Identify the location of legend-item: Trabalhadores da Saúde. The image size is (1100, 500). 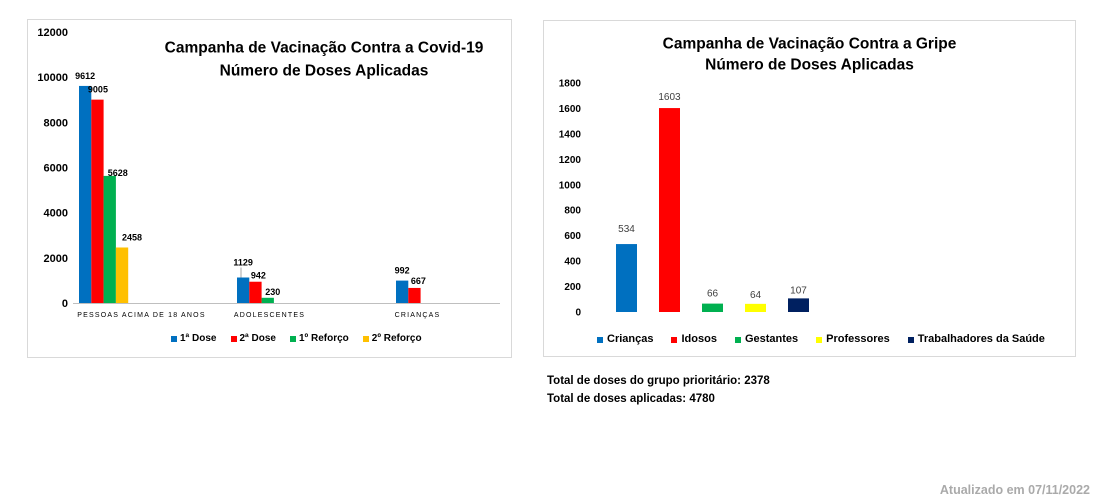
(976, 339).